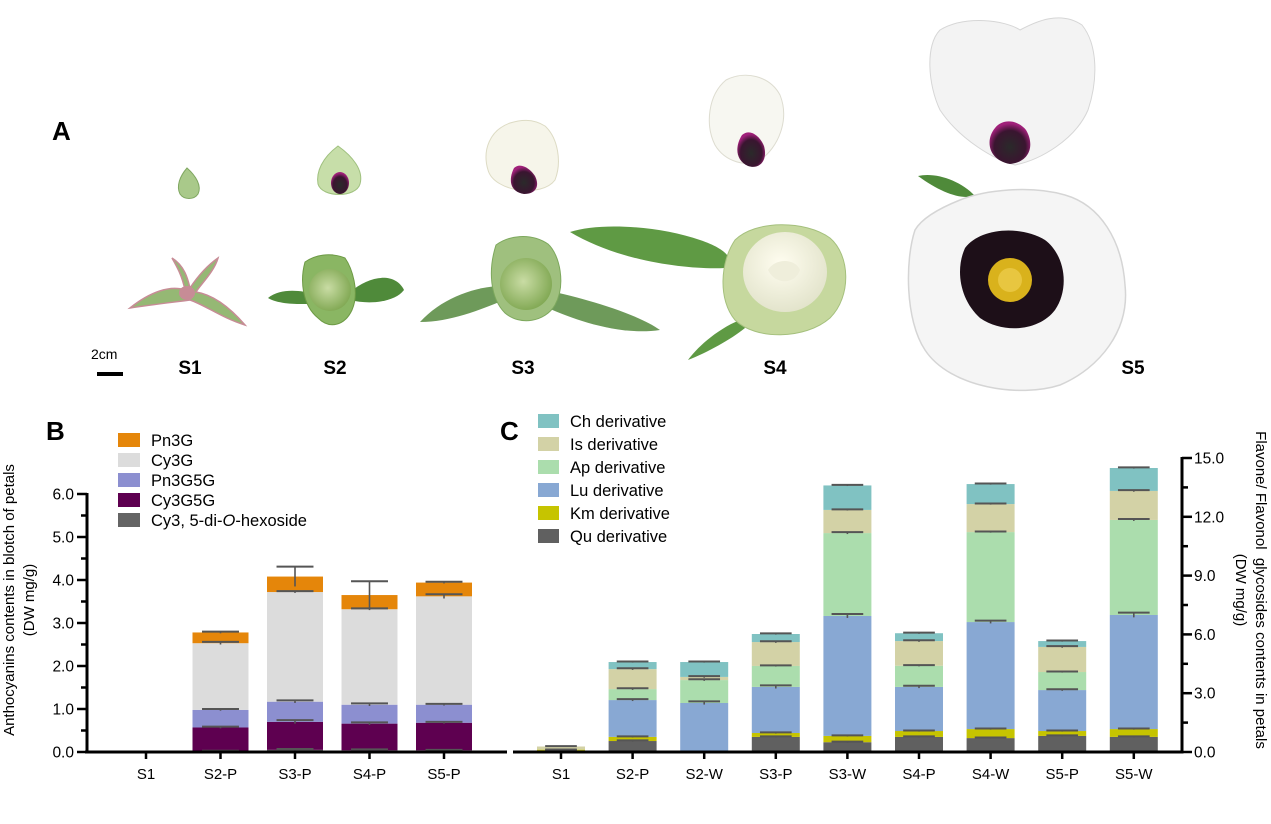  Describe the element at coordinates (63, 581) in the screenshot. I see `y-tick-label: 4.0` at that location.